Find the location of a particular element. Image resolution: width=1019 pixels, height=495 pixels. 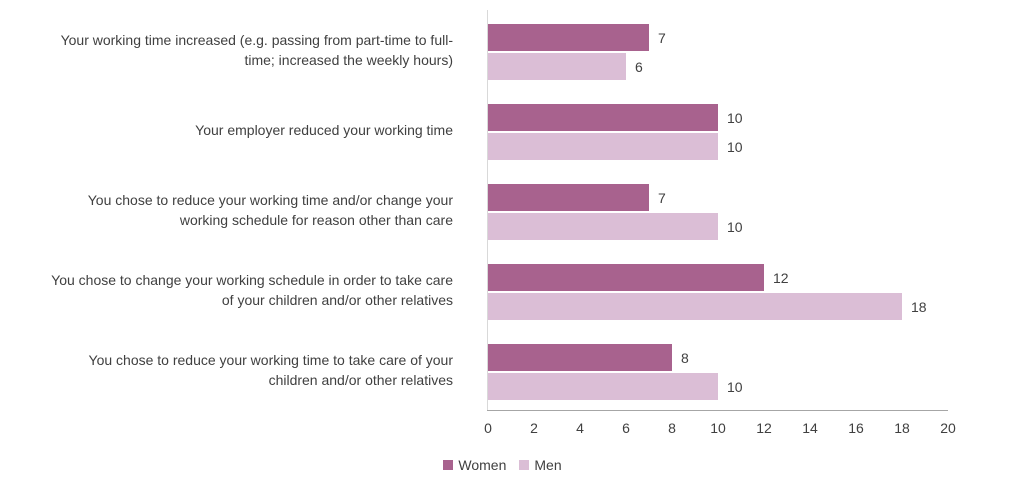

legend: Women Men is located at coordinates (502, 465).